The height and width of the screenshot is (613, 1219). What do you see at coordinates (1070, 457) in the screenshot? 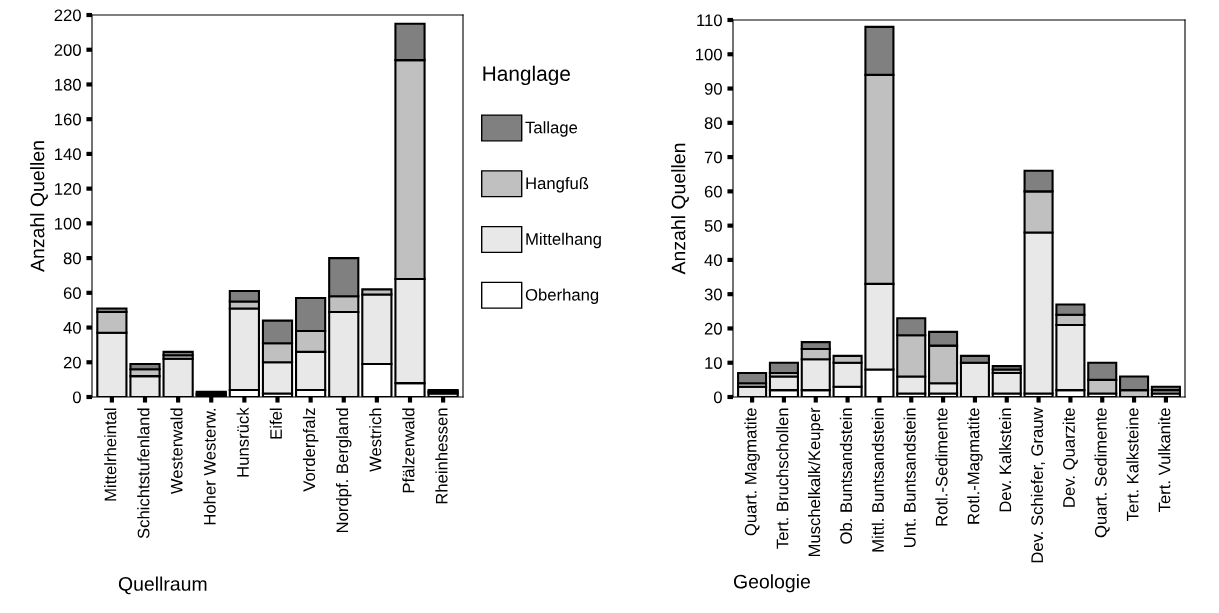
I see `x-tick-label: Dev. Quarzite` at bounding box center [1070, 457].